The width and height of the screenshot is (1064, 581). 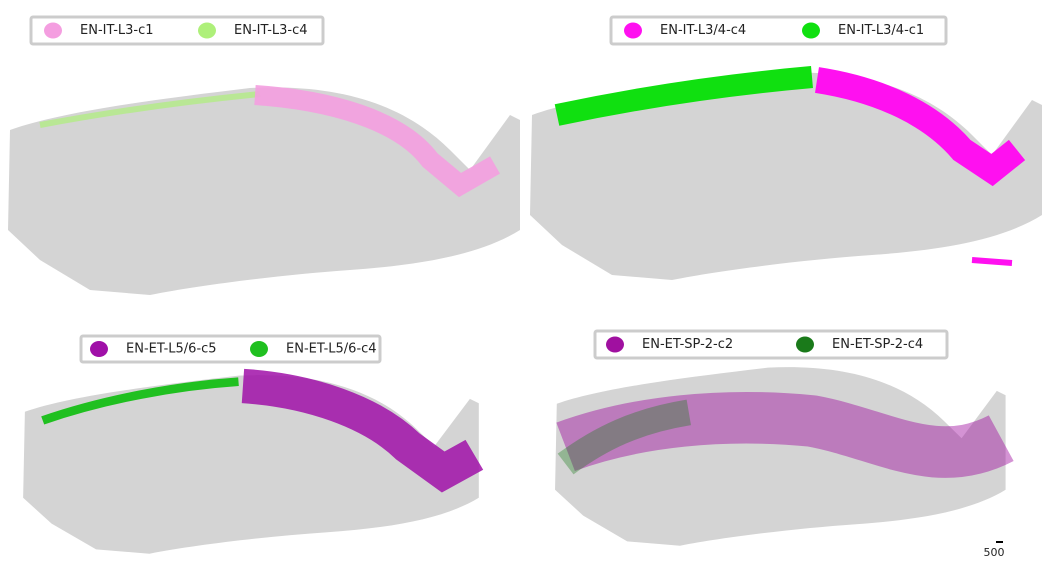 What do you see at coordinates (271, 30) in the screenshot?
I see `legend-label: EN-IT-L3-c4` at bounding box center [271, 30].